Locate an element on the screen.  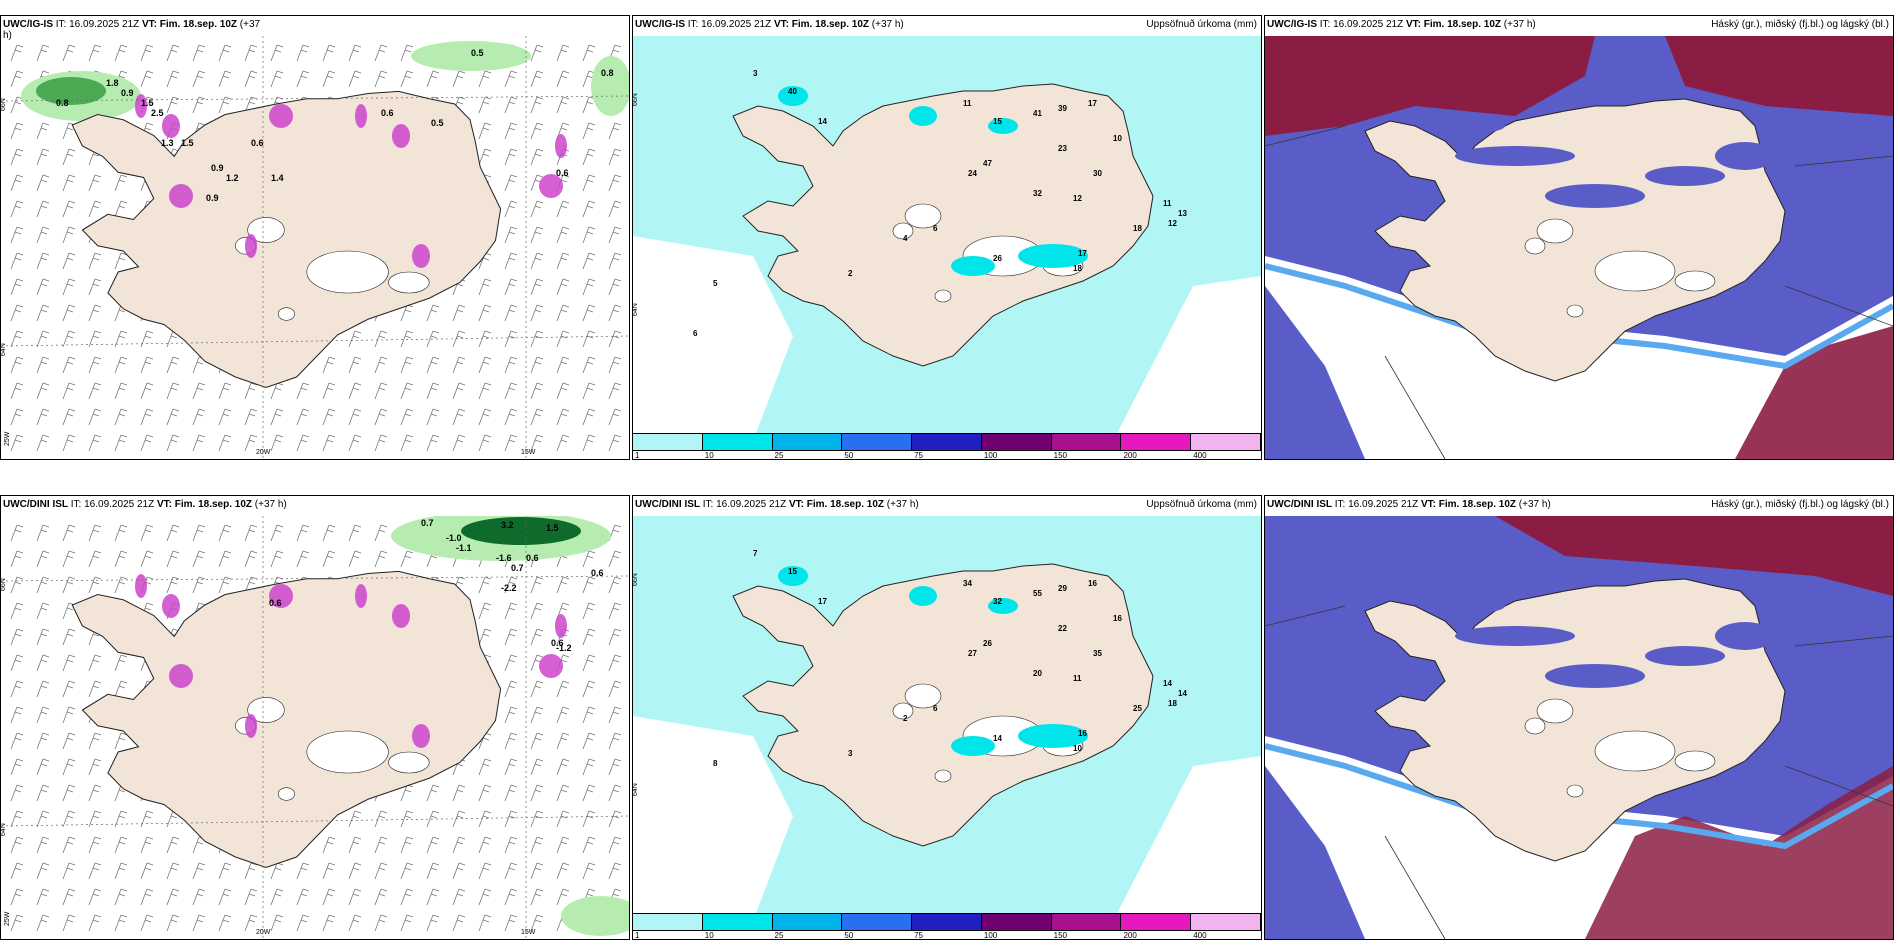
value-label: 55 is located at coordinates (1037, 593).